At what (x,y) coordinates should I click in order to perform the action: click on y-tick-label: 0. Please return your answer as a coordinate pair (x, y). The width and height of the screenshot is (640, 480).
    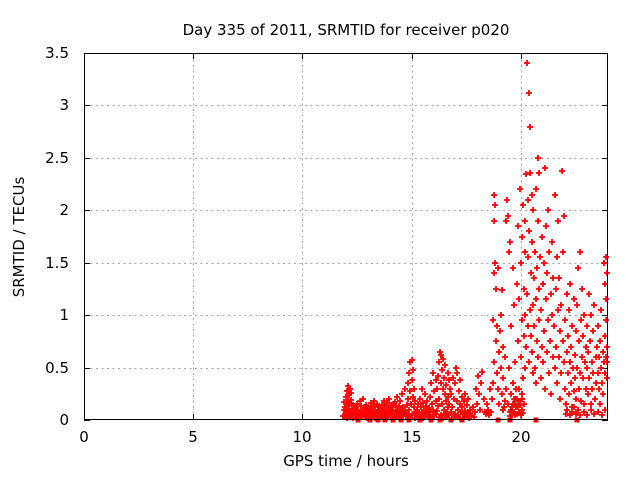
    Looking at the image, I should click on (64, 420).